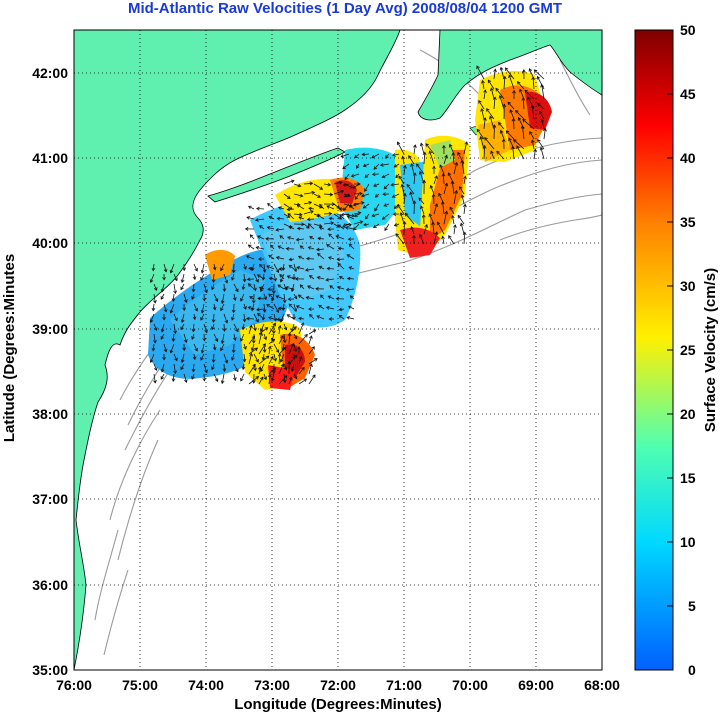 Image resolution: width=724 pixels, height=714 pixels. I want to click on y-tick-label: 39:00, so click(50, 329).